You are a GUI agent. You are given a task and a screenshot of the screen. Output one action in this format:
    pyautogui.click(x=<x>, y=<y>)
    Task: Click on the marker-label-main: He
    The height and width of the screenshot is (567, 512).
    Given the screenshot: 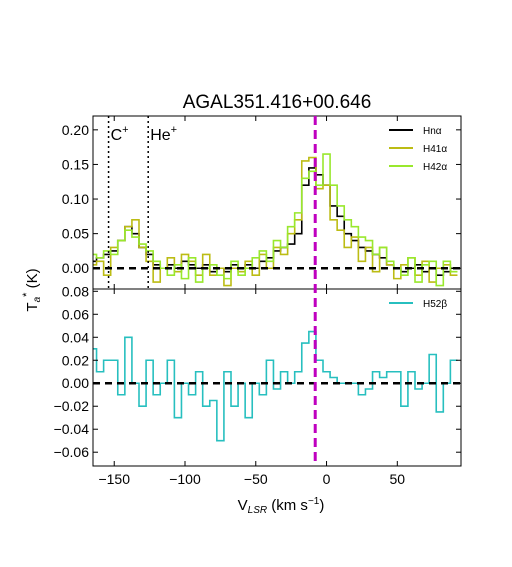 What is the action you would take?
    pyautogui.click(x=160, y=135)
    